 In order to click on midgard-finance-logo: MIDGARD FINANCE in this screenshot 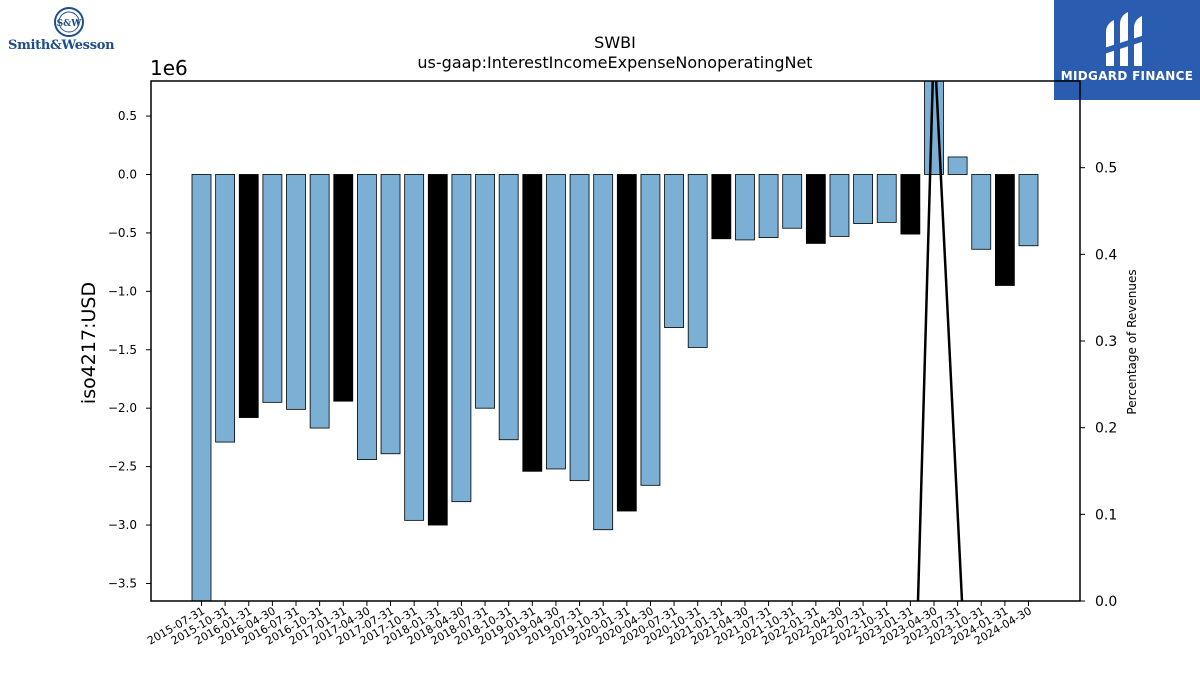, I will do `click(1127, 50)`.